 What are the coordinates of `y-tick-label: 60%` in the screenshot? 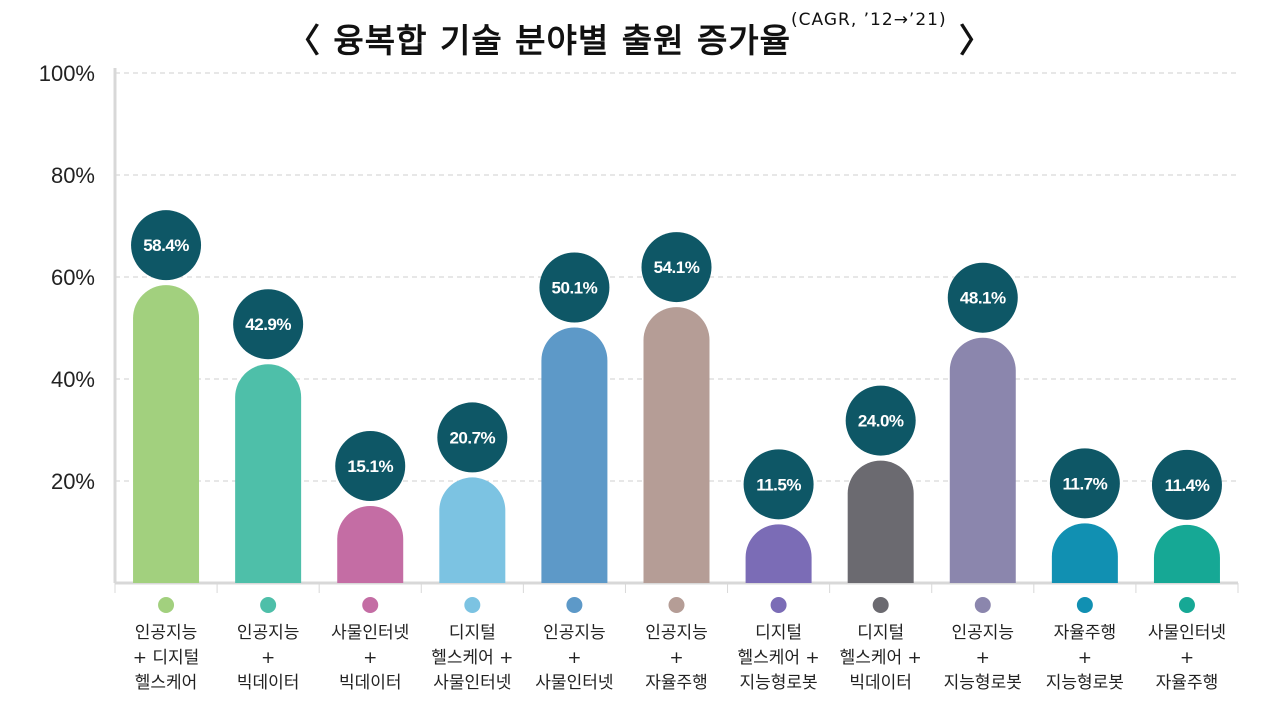 It's located at (73, 277).